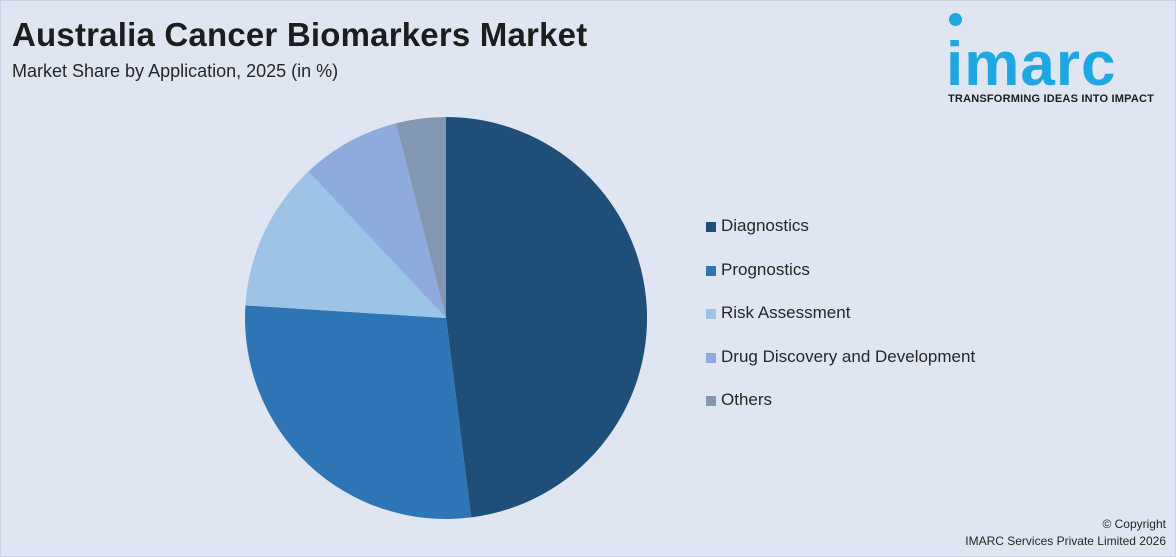 The image size is (1176, 557). What do you see at coordinates (377, 220) in the screenshot?
I see `pie-slice-drug-discovery-and-development` at bounding box center [377, 220].